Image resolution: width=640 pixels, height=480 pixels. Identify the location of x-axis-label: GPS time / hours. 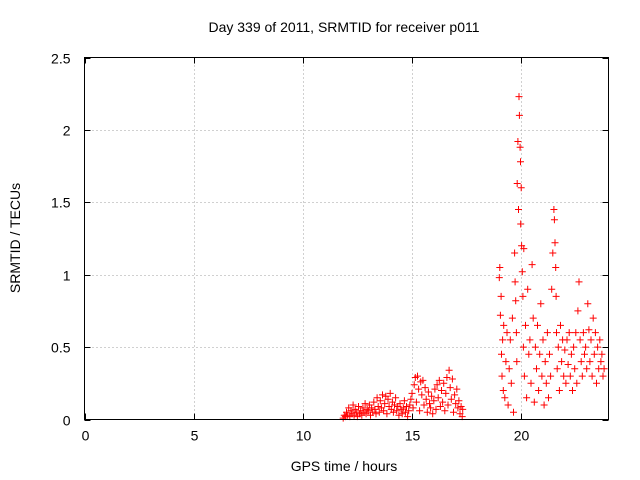
(344, 466).